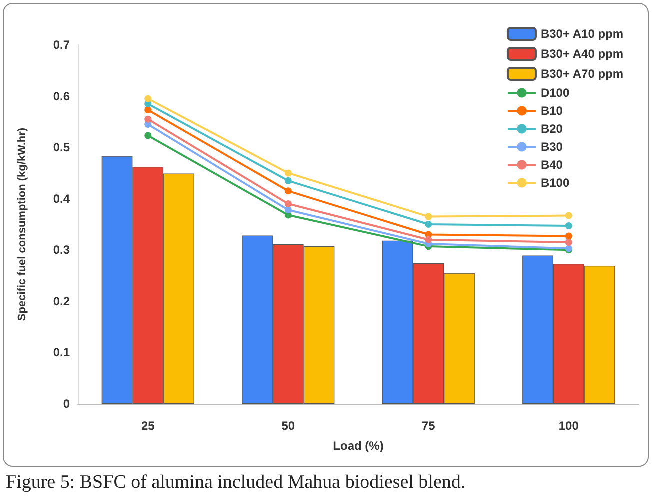 The width and height of the screenshot is (654, 501). Describe the element at coordinates (61, 199) in the screenshot. I see `y-tick-label: 0.4` at that location.